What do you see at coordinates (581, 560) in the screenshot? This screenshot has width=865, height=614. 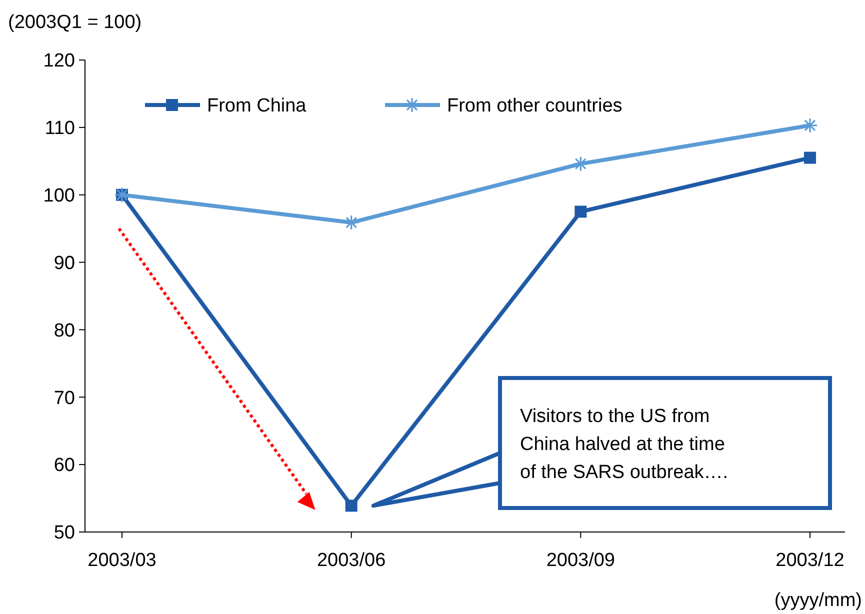 I see `x-tick-label: 2003/09` at bounding box center [581, 560].